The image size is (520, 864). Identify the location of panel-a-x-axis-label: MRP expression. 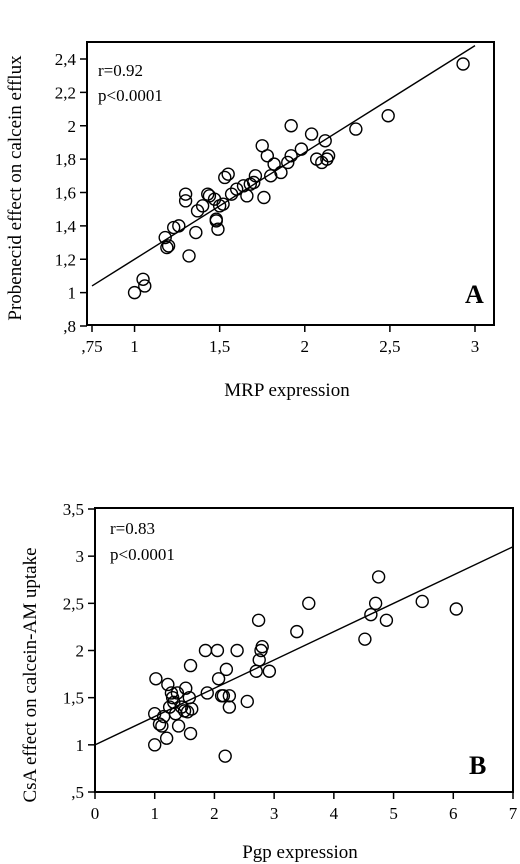
(287, 390).